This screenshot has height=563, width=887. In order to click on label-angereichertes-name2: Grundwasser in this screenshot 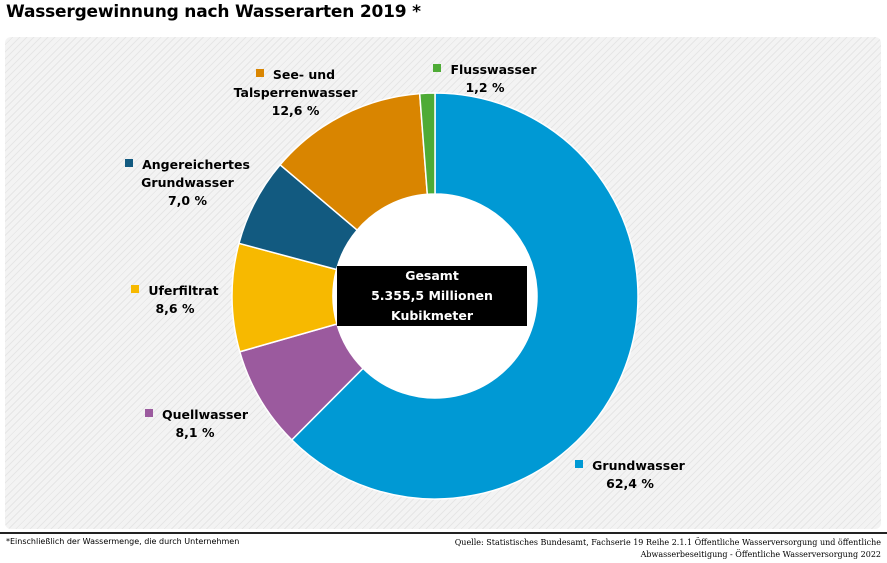, I will do `click(187, 182)`.